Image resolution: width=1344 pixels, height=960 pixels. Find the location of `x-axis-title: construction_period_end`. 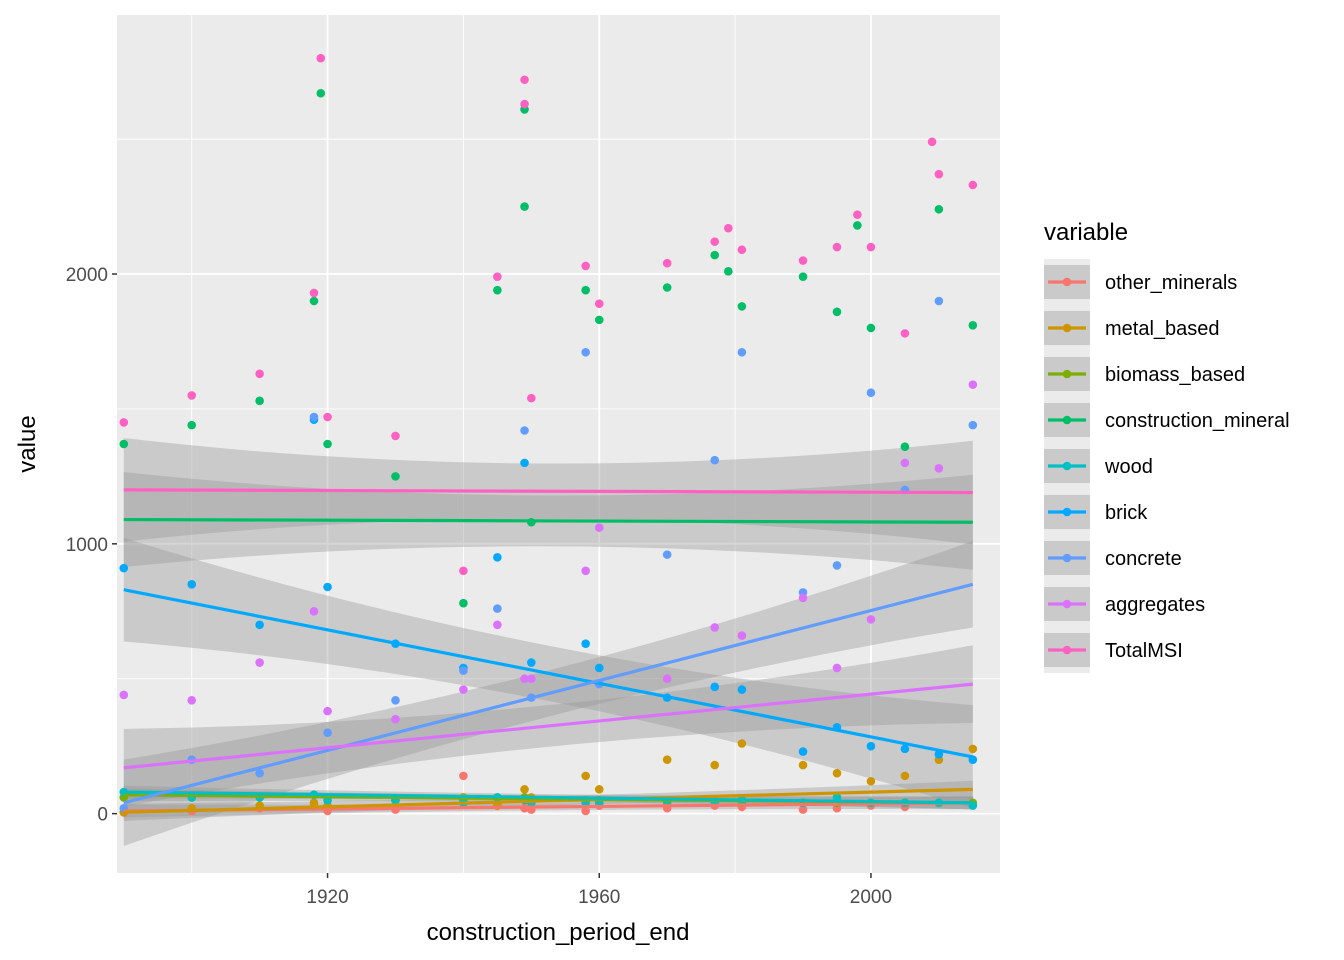

x-axis-title: construction_period_end is located at coordinates (558, 932).